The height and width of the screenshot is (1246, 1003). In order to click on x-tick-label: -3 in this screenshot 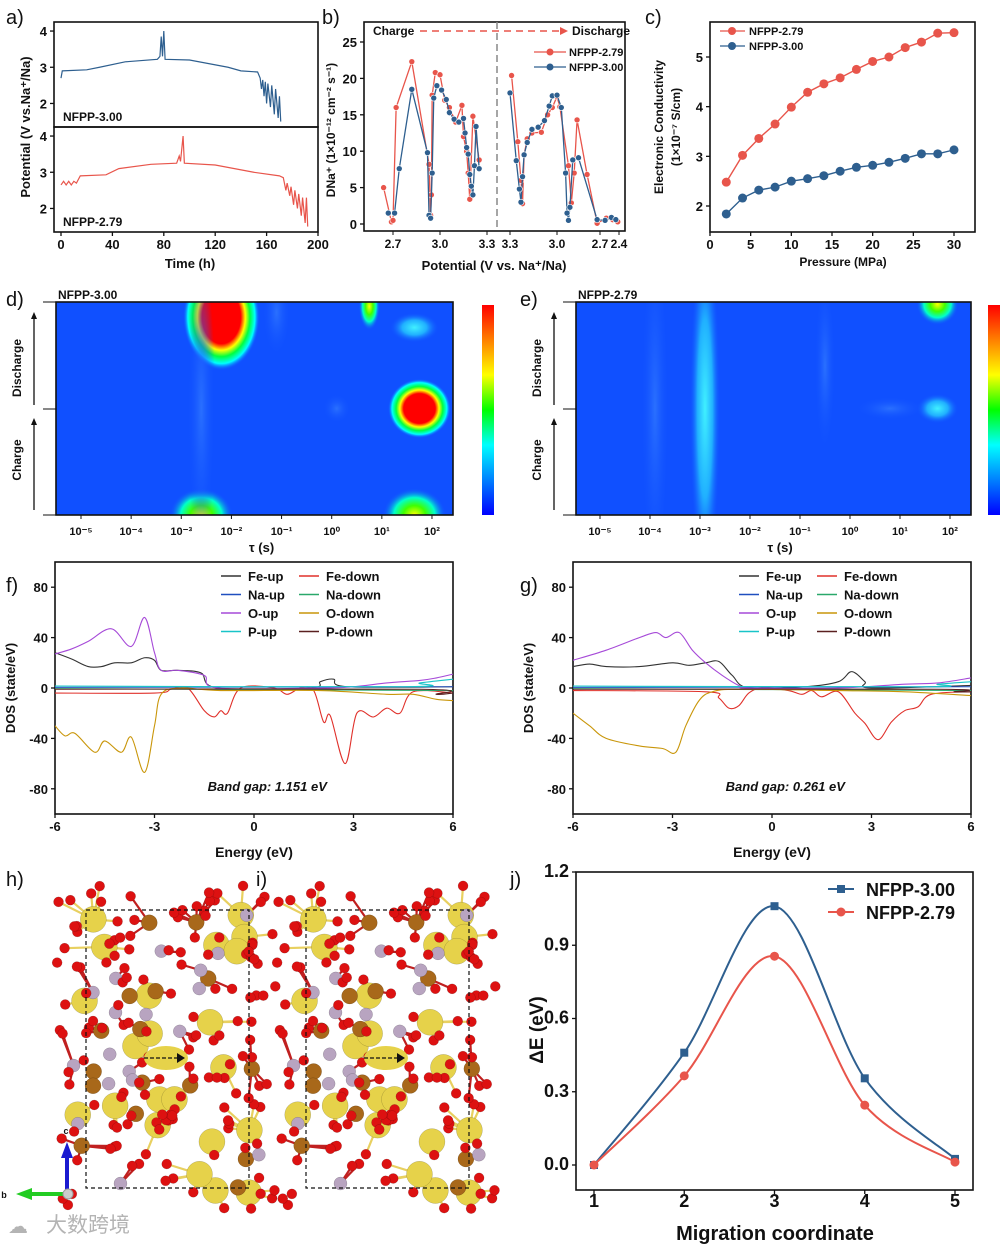, I will do `click(673, 826)`.